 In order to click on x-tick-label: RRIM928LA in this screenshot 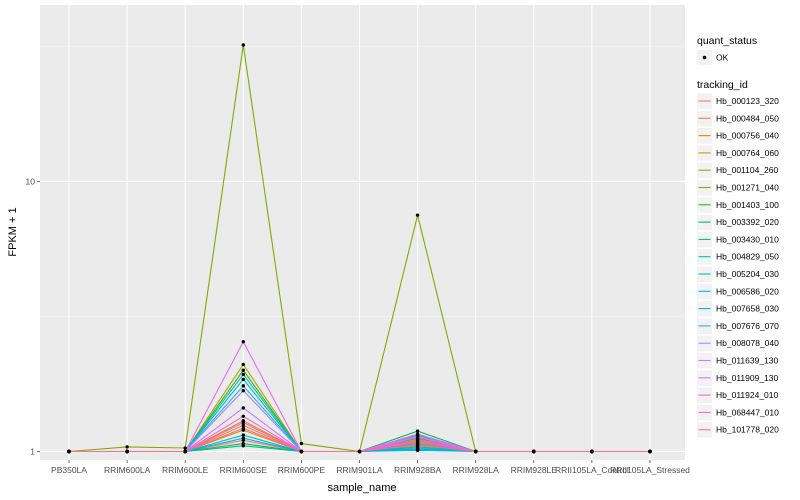, I will do `click(476, 470)`.